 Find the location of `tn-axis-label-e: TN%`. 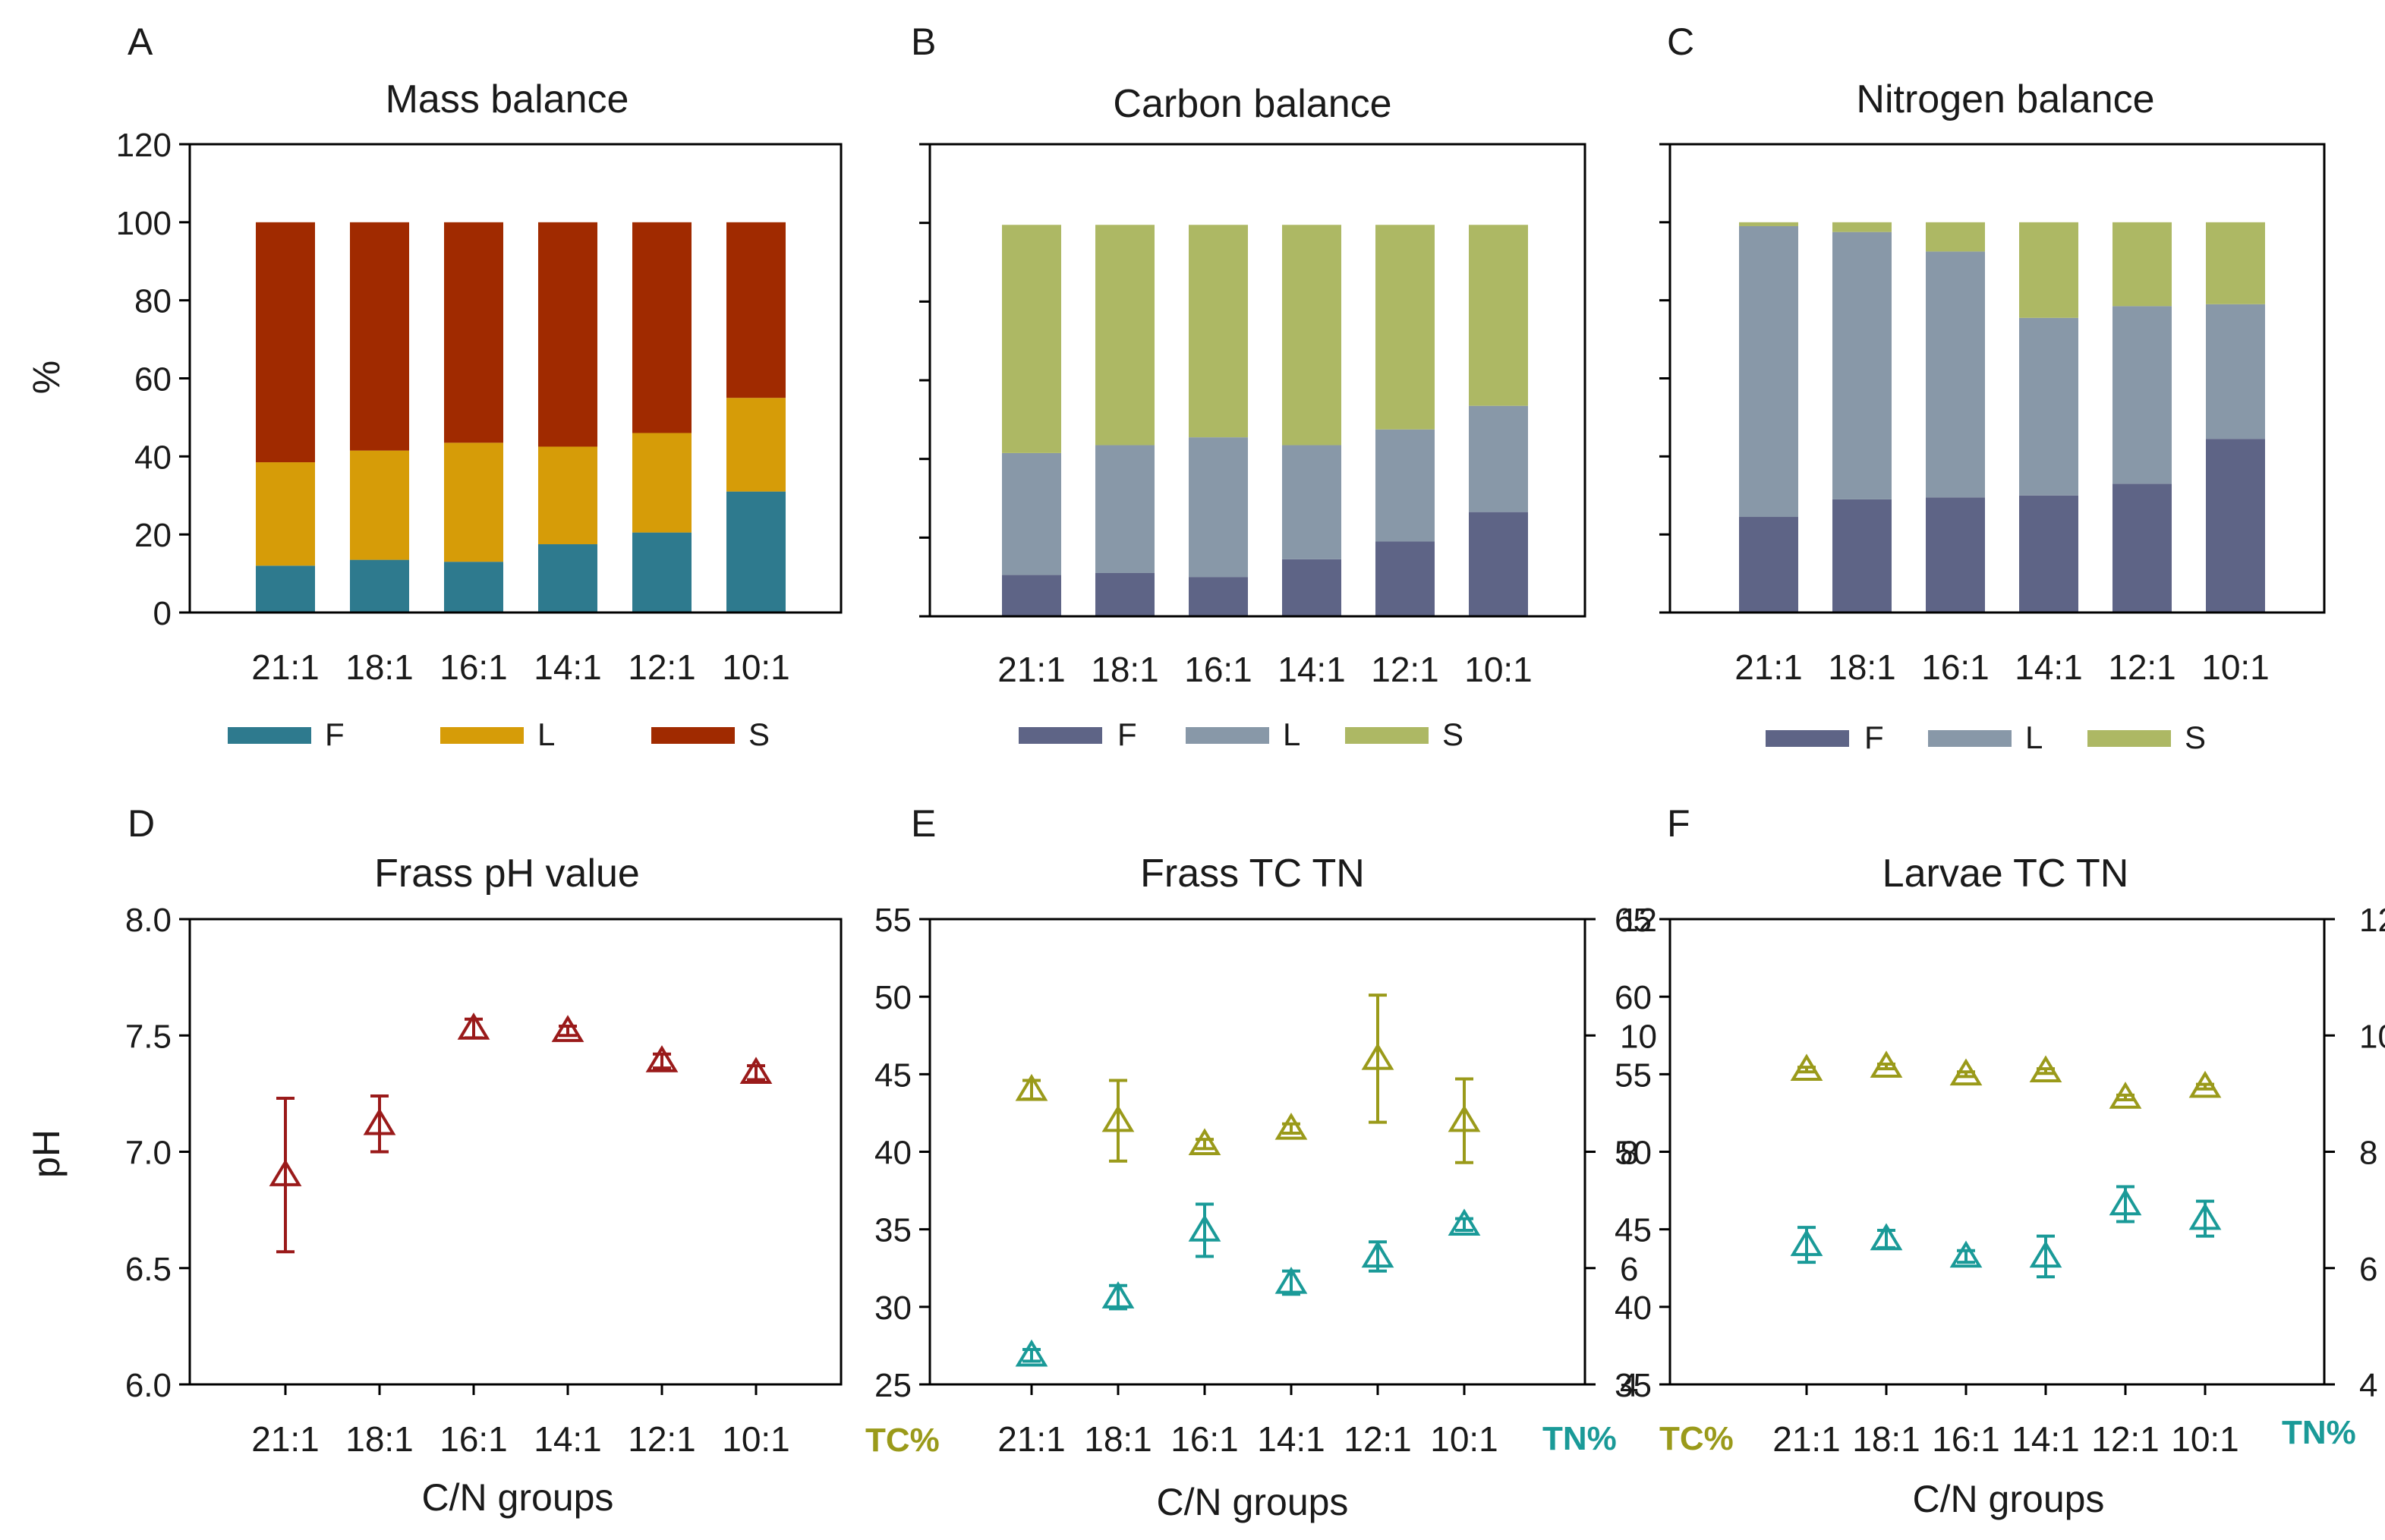

tn-axis-label-e: TN% is located at coordinates (1579, 1438).